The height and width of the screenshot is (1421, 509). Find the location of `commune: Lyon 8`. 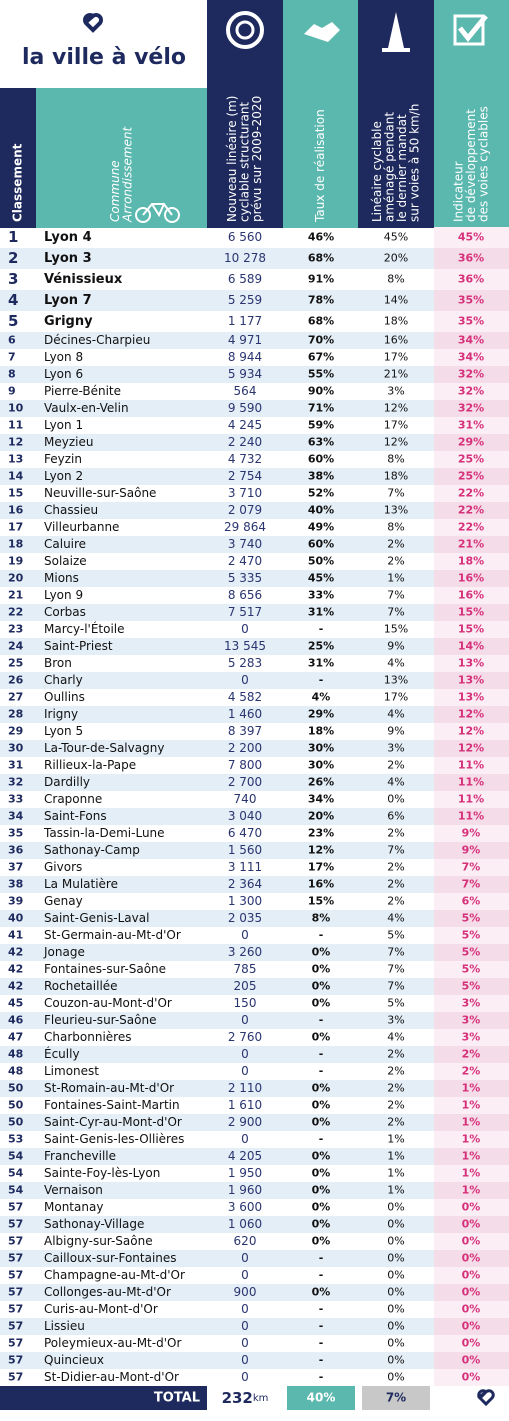

commune: Lyon 8 is located at coordinates (63, 357).